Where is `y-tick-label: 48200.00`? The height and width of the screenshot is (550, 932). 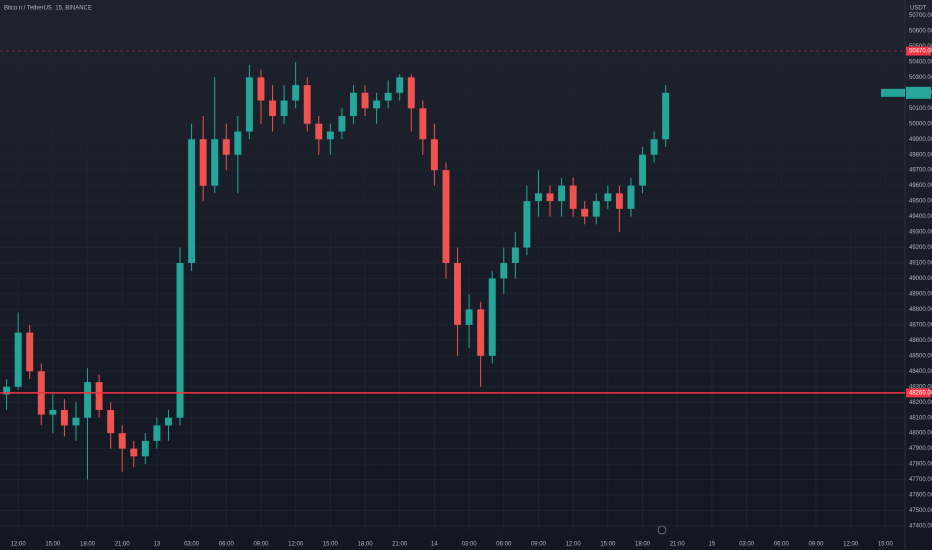 y-tick-label: 48200.00 is located at coordinates (920, 403).